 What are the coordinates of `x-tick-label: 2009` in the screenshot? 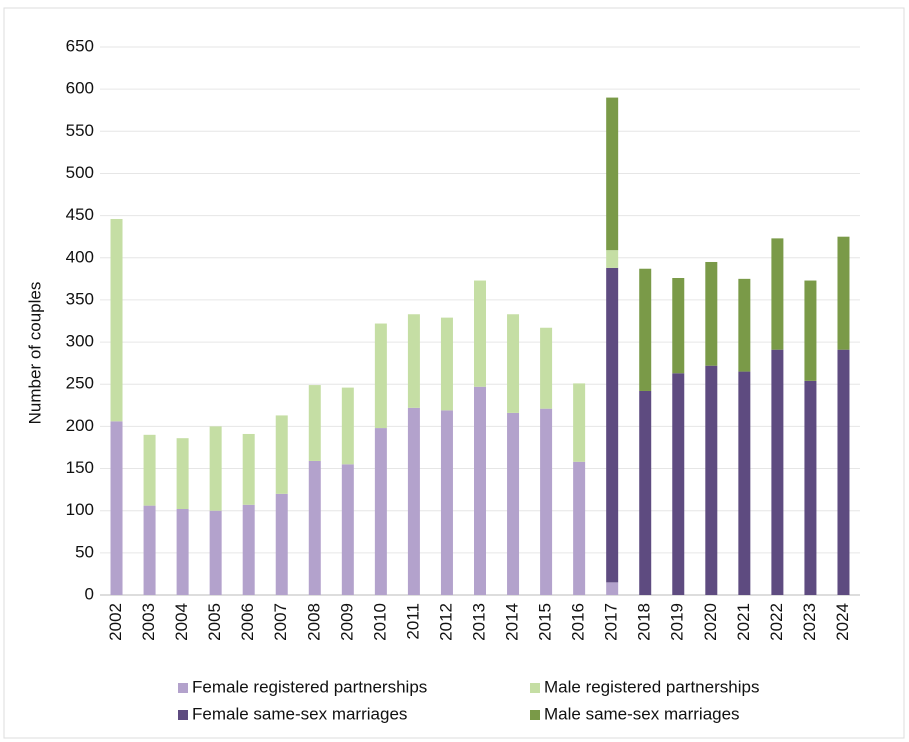 It's located at (346, 622).